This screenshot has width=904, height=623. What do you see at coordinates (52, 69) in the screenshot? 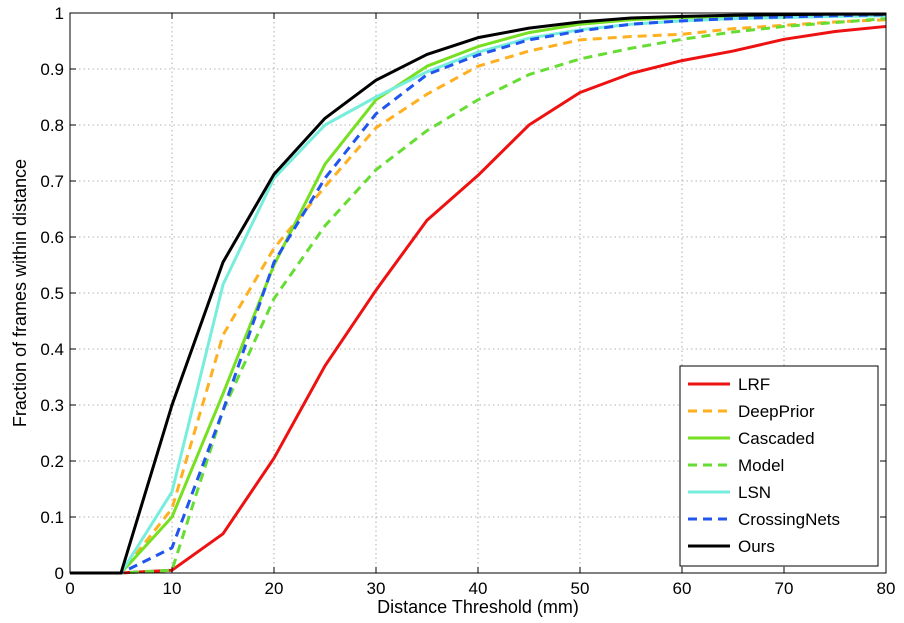
I see `y-tick-label: 0.9` at bounding box center [52, 69].